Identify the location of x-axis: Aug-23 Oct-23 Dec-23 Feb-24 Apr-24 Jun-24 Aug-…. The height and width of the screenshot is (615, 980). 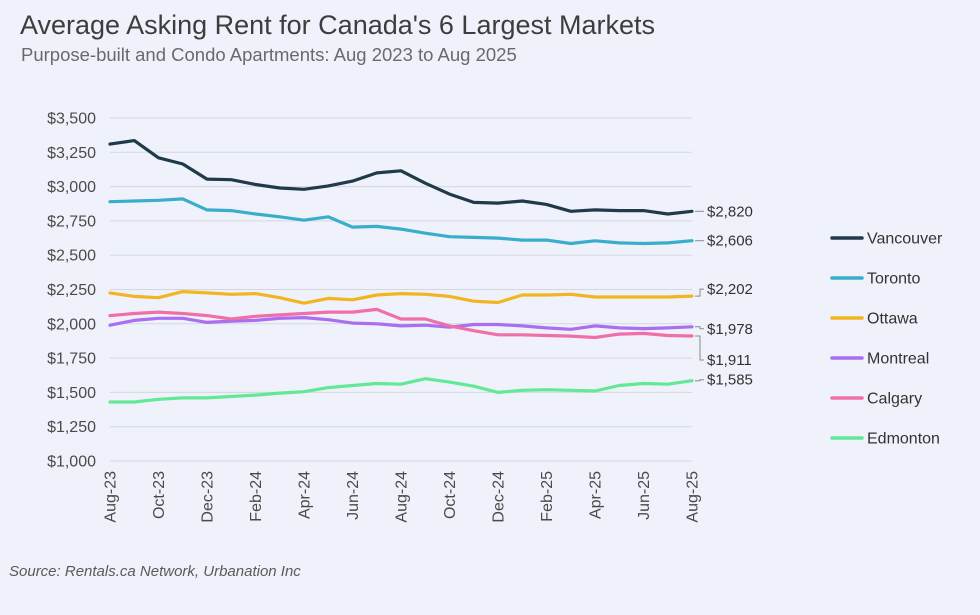
(402, 497).